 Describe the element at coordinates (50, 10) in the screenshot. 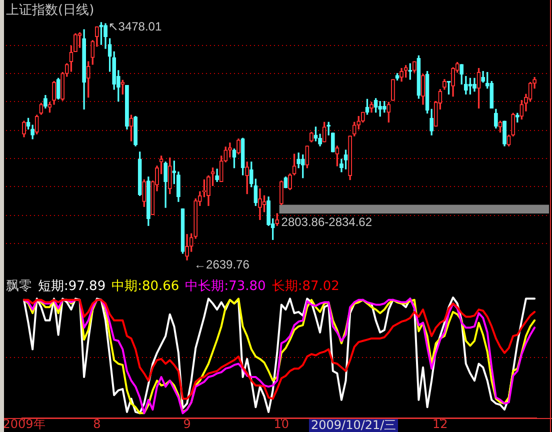

I see `chart-title: 上证指数(日线)` at that location.